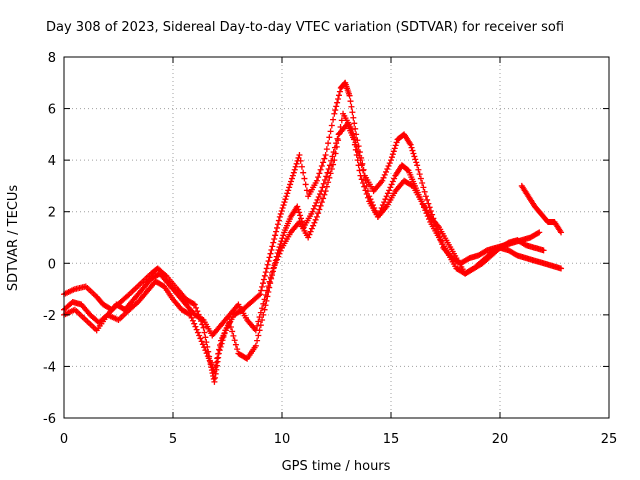 This screenshot has height=480, width=640. What do you see at coordinates (52, 161) in the screenshot?
I see `y-tick-label: 4` at bounding box center [52, 161].